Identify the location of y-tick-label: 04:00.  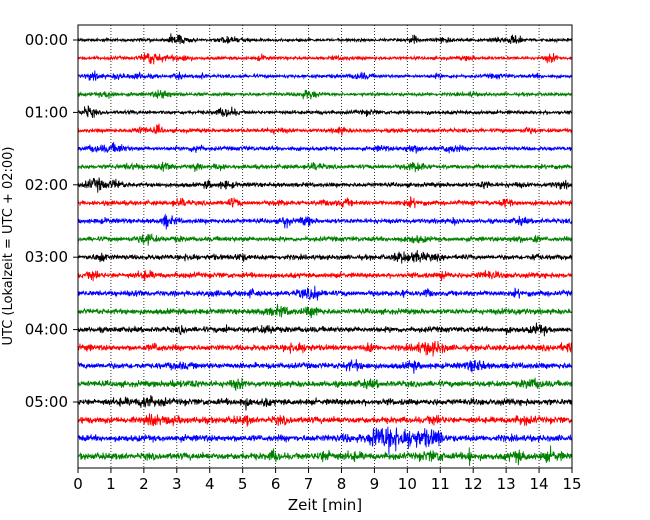
(46, 330).